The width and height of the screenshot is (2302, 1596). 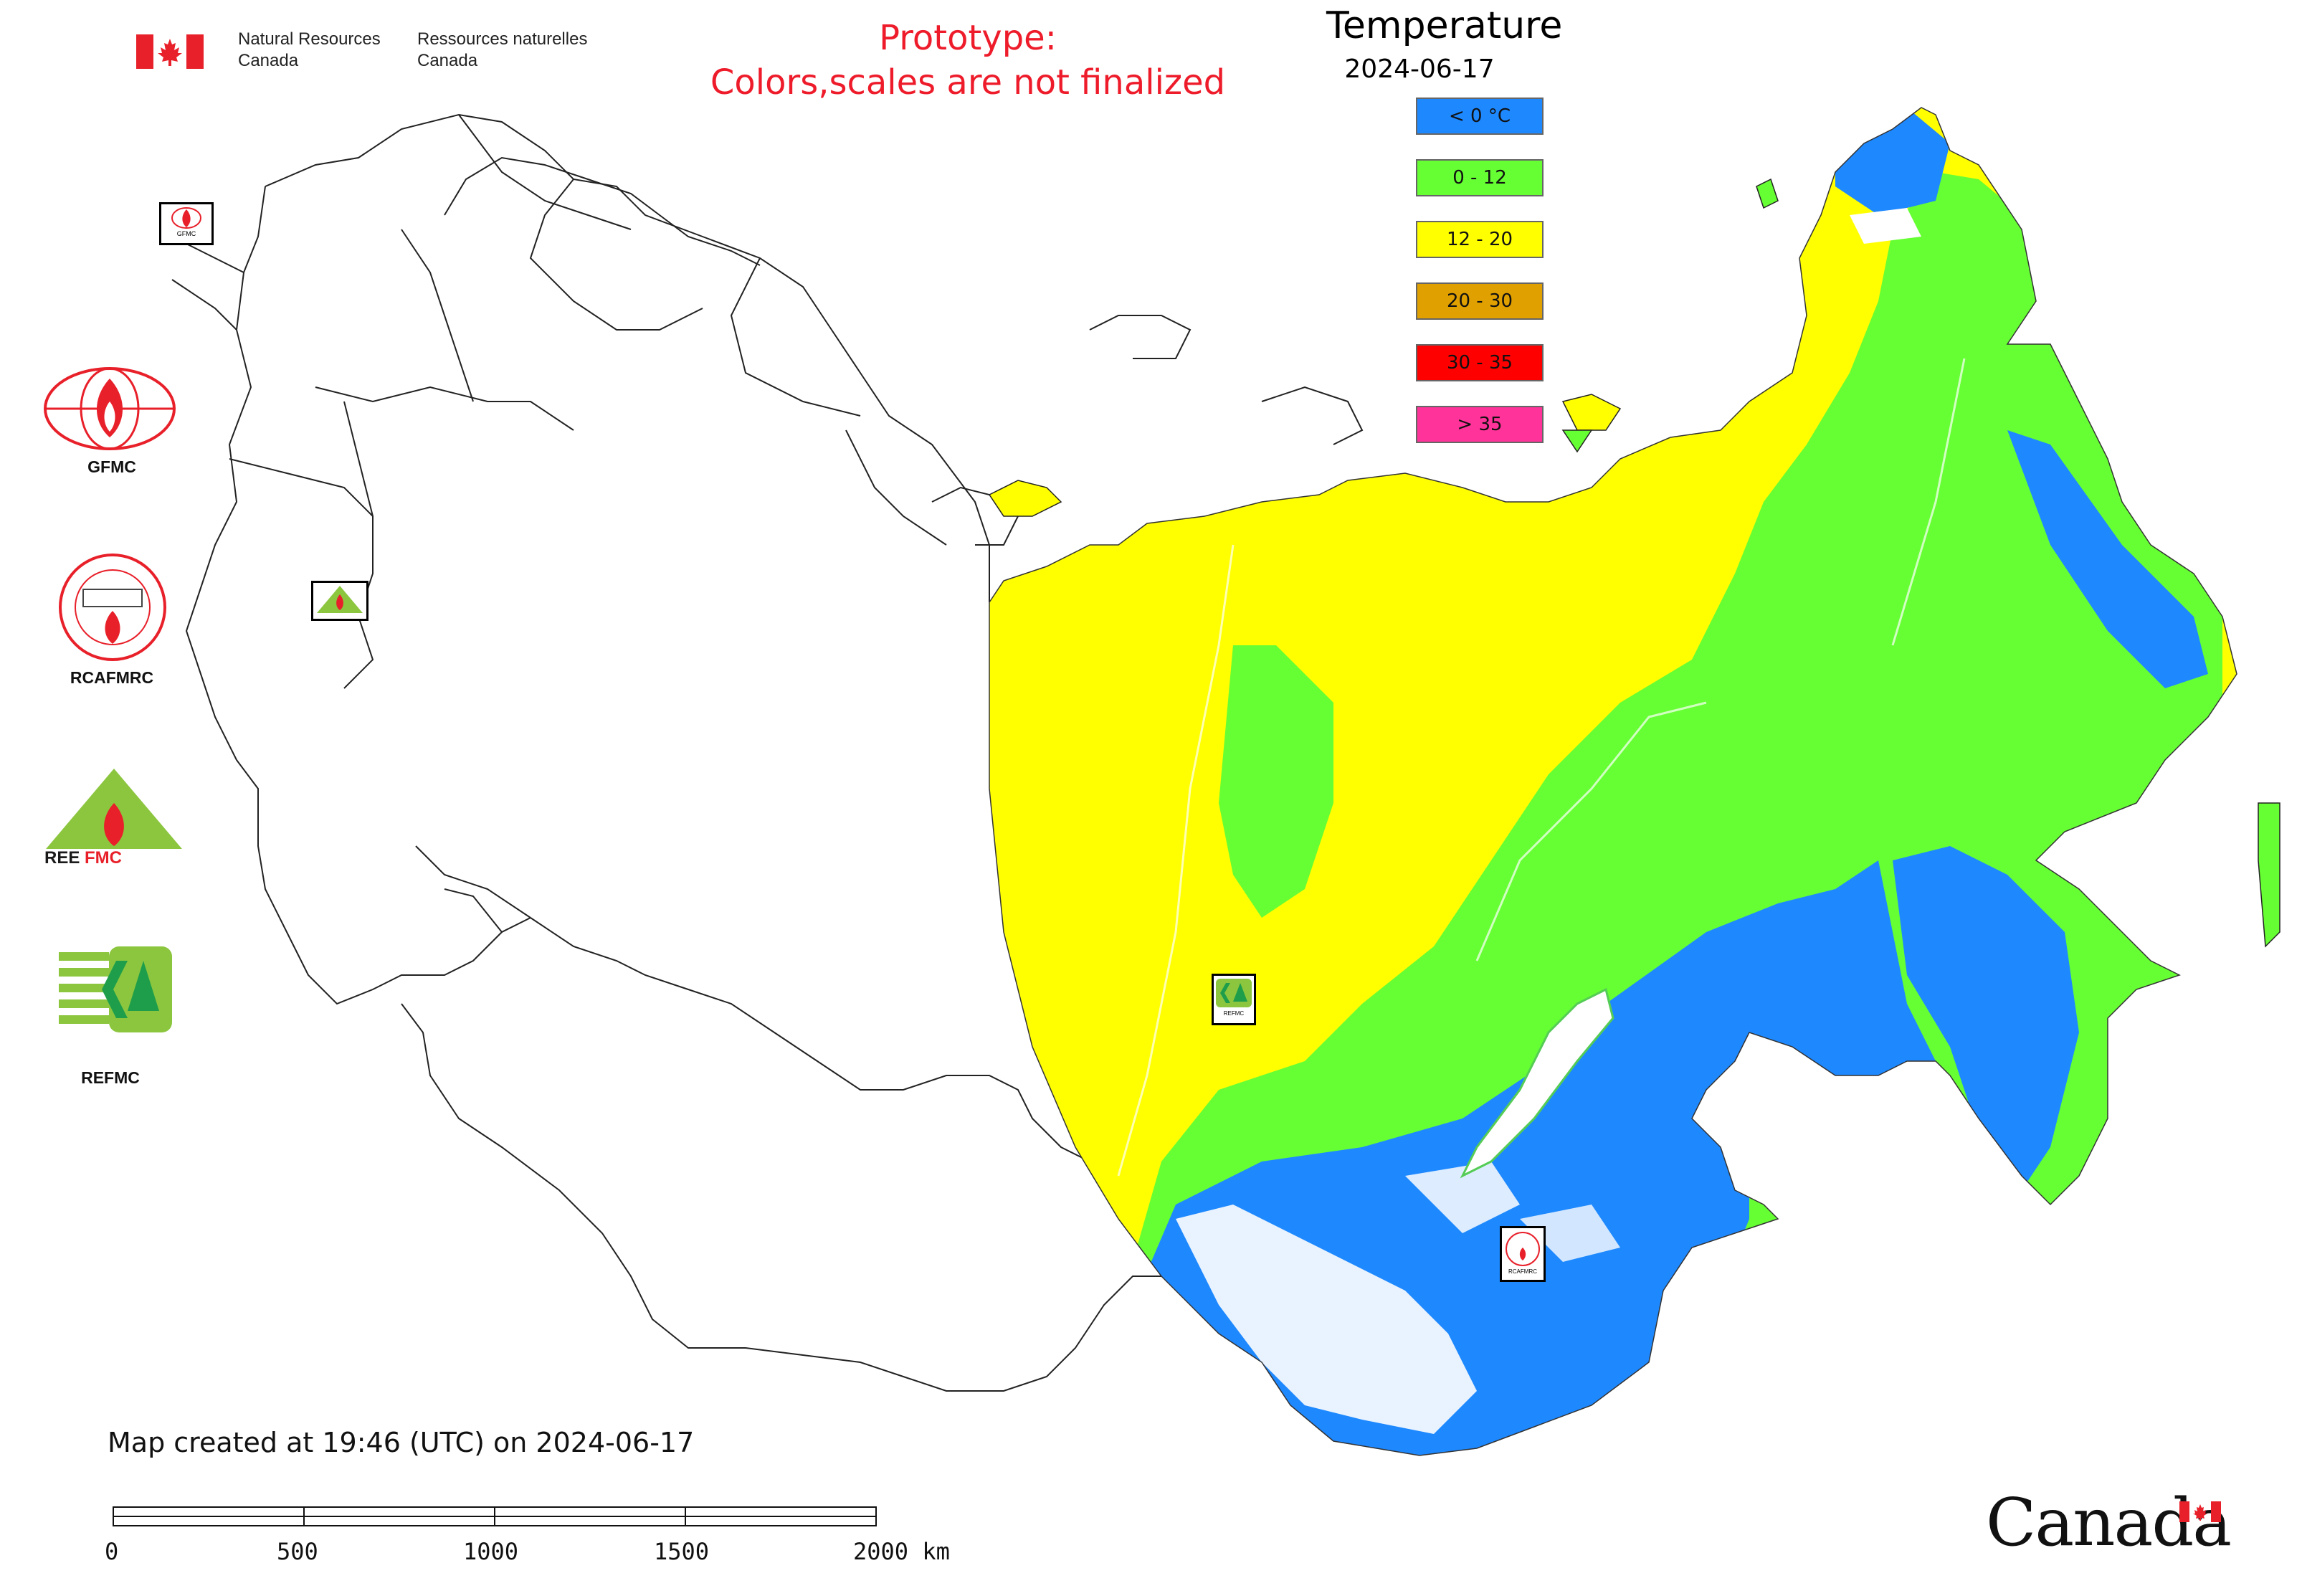 I want to click on reefmc-marker-icon, so click(x=340, y=599).